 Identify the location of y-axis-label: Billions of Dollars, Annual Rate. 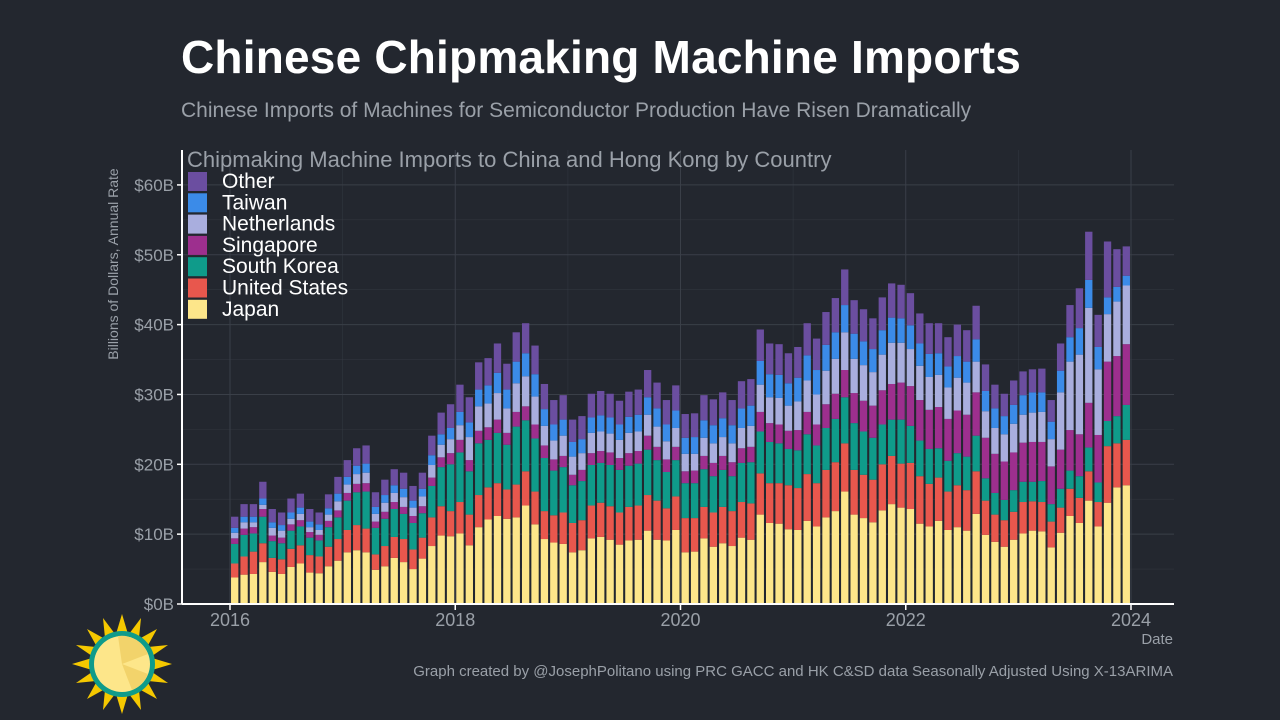
(113, 264).